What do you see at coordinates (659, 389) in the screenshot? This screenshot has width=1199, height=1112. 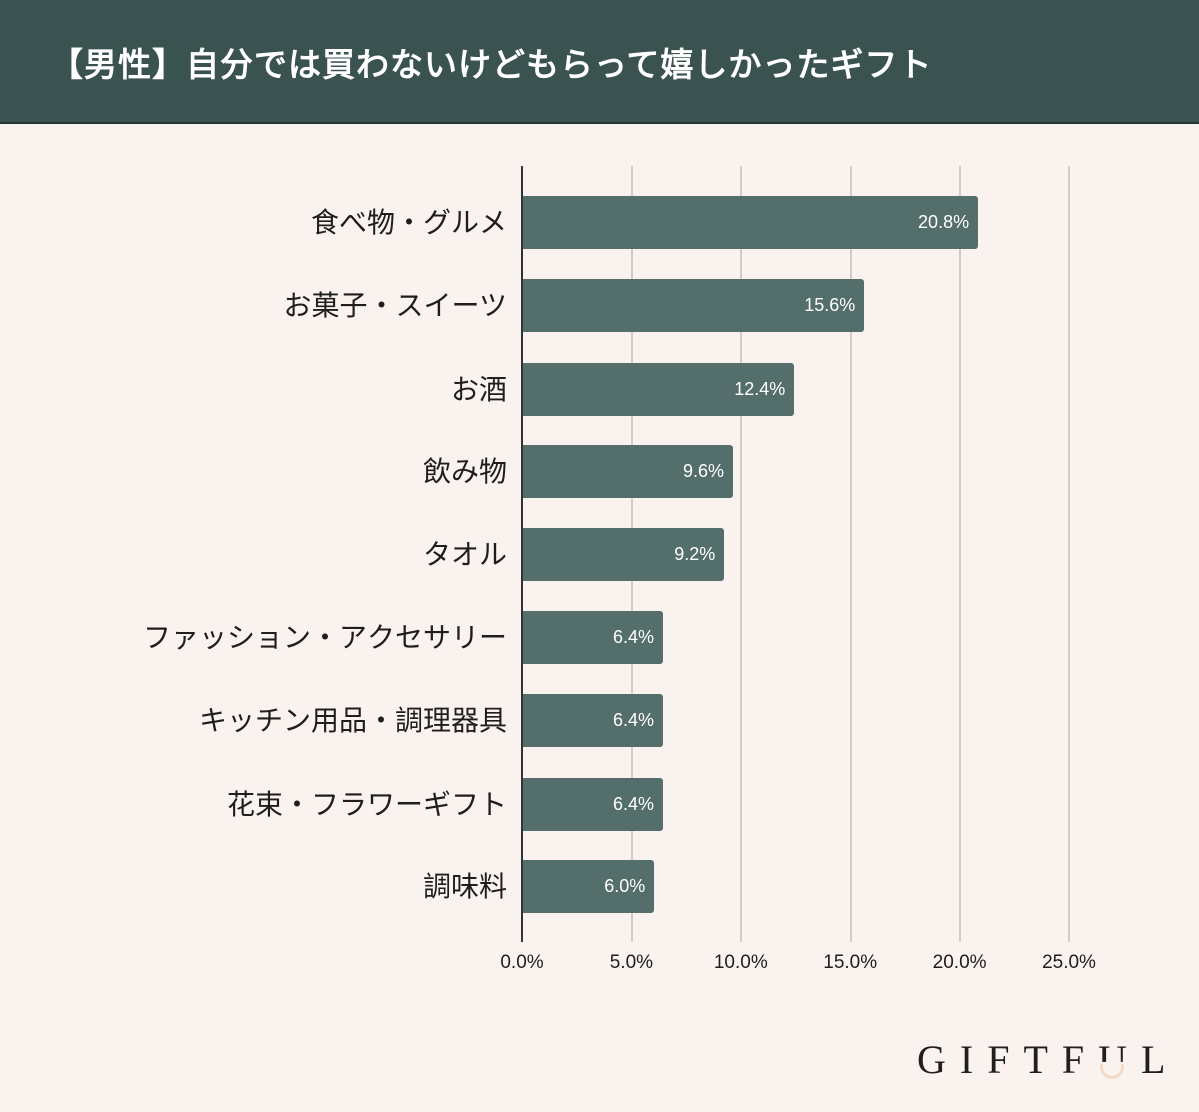 I see `bar: 12.4%` at bounding box center [659, 389].